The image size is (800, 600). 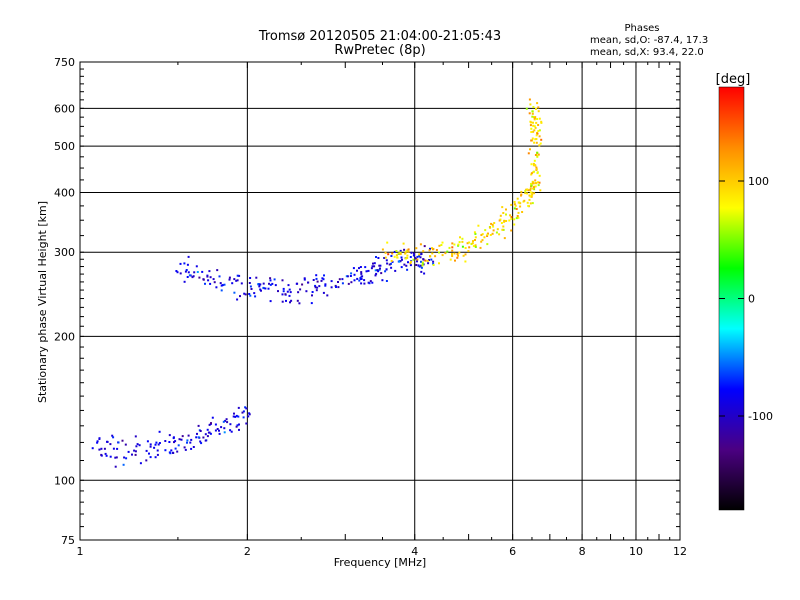 I want to click on y-axis-label: Stationary phase Virtual Height [km], so click(x=42, y=302).